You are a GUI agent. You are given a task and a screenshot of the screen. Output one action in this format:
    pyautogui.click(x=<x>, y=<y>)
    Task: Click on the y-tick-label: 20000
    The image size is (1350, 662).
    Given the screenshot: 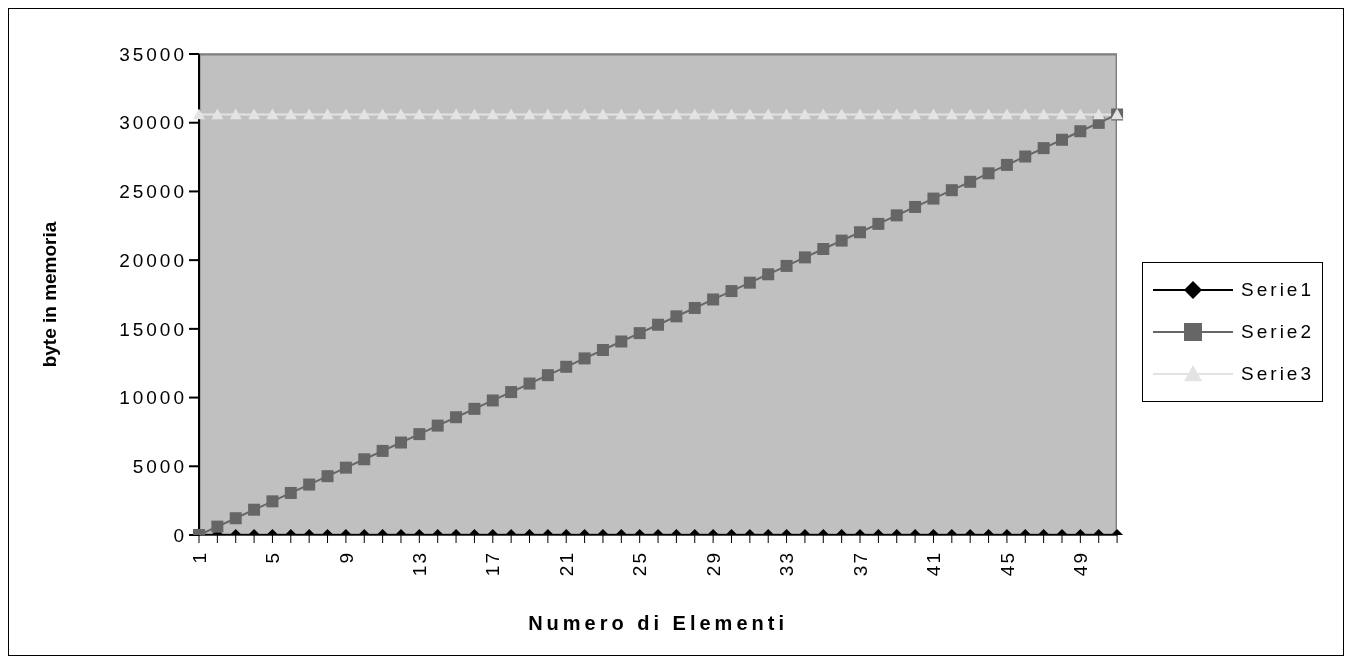 What is the action you would take?
    pyautogui.click(x=153, y=260)
    